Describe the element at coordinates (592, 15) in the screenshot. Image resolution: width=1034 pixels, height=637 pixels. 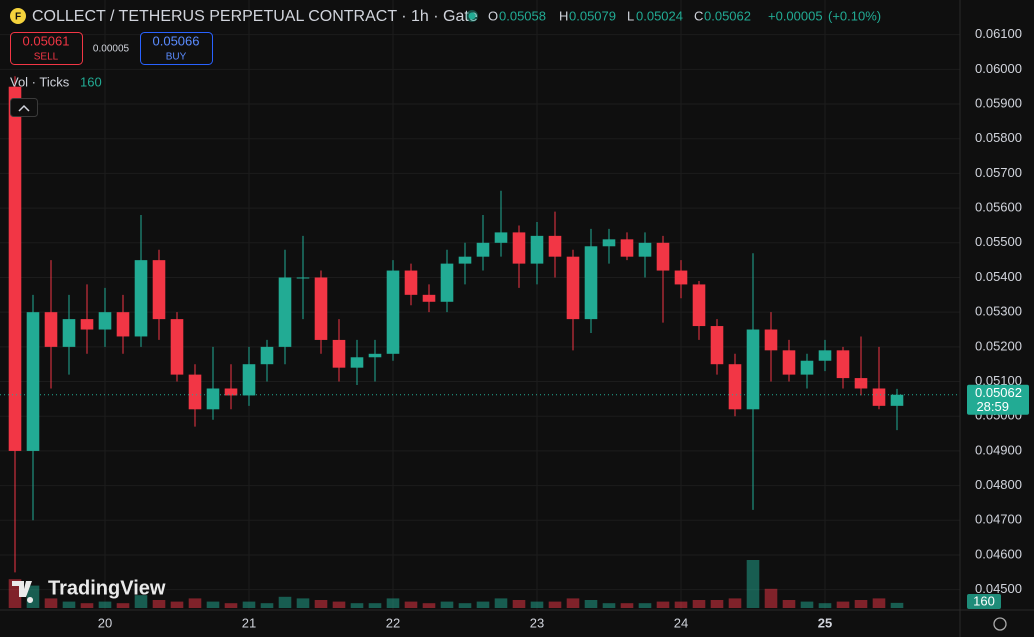
I see `legend-high: 0.05079` at that location.